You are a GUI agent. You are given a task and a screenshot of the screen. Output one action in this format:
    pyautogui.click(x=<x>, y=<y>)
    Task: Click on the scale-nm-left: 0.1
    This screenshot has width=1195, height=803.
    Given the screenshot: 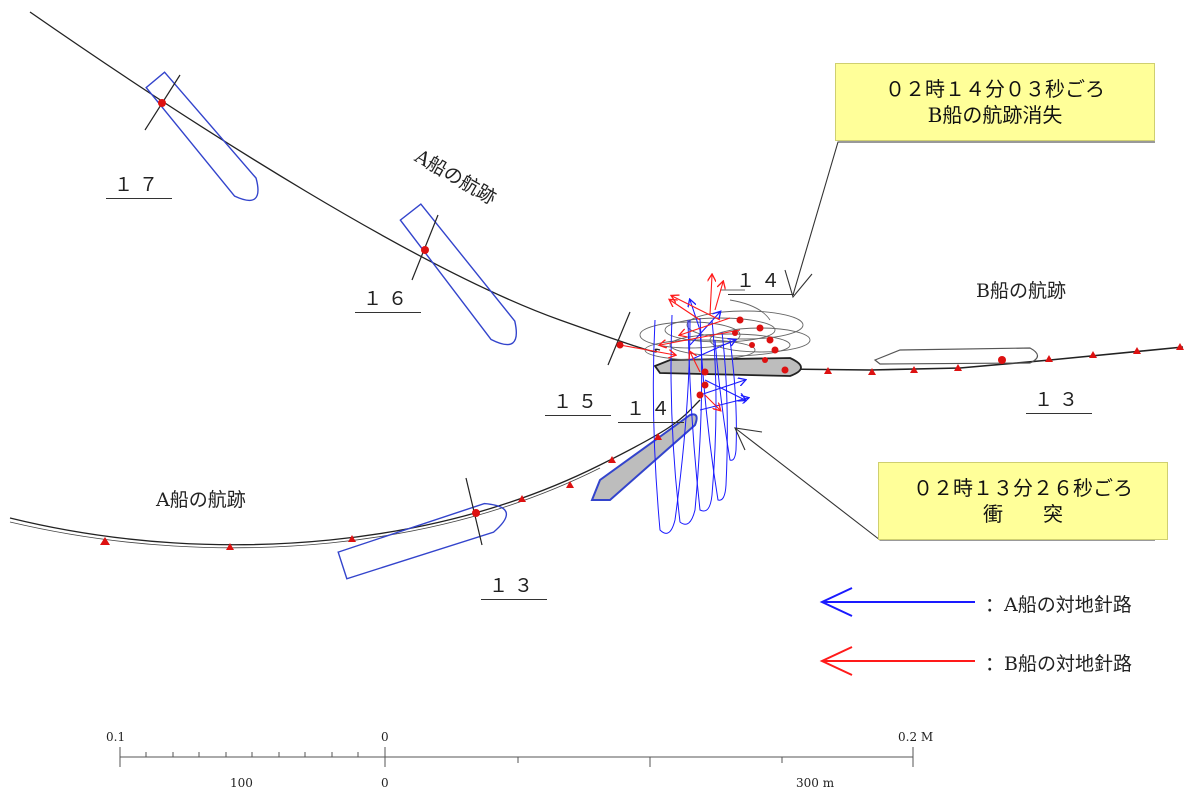 What is the action you would take?
    pyautogui.click(x=116, y=737)
    